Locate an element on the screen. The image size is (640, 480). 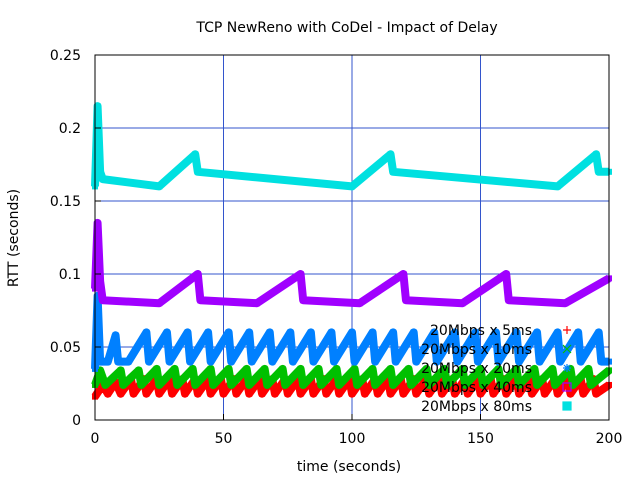
legend-label: 20Mbps x 80ms is located at coordinates (476, 407).